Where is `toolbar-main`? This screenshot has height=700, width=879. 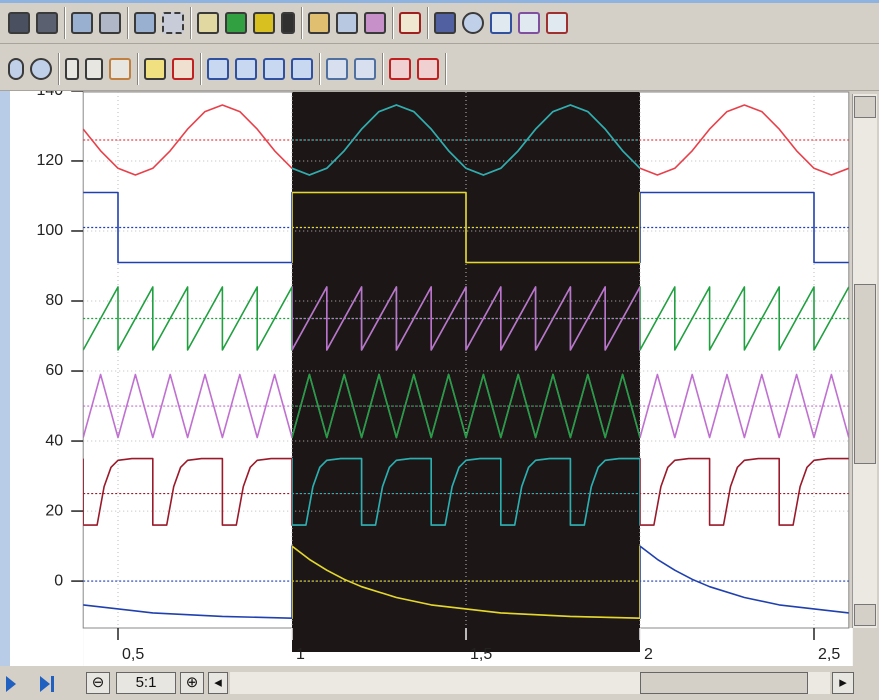
toolbar-main is located at coordinates (439, 22).